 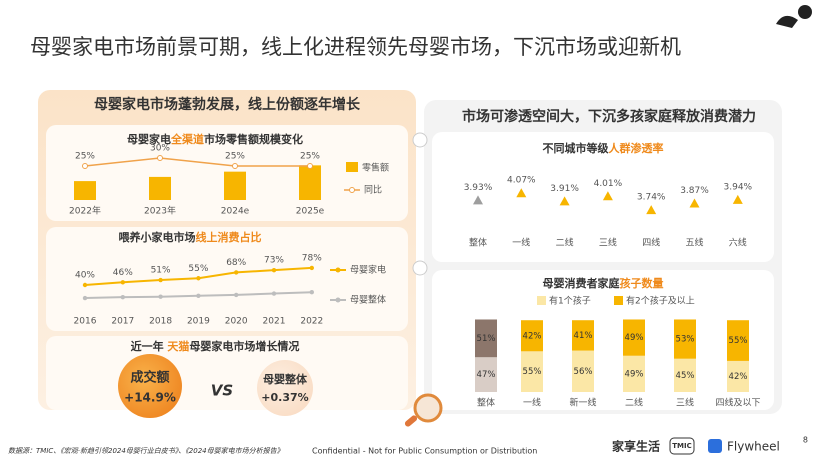 I want to click on highlight-circle, so click(x=150, y=386).